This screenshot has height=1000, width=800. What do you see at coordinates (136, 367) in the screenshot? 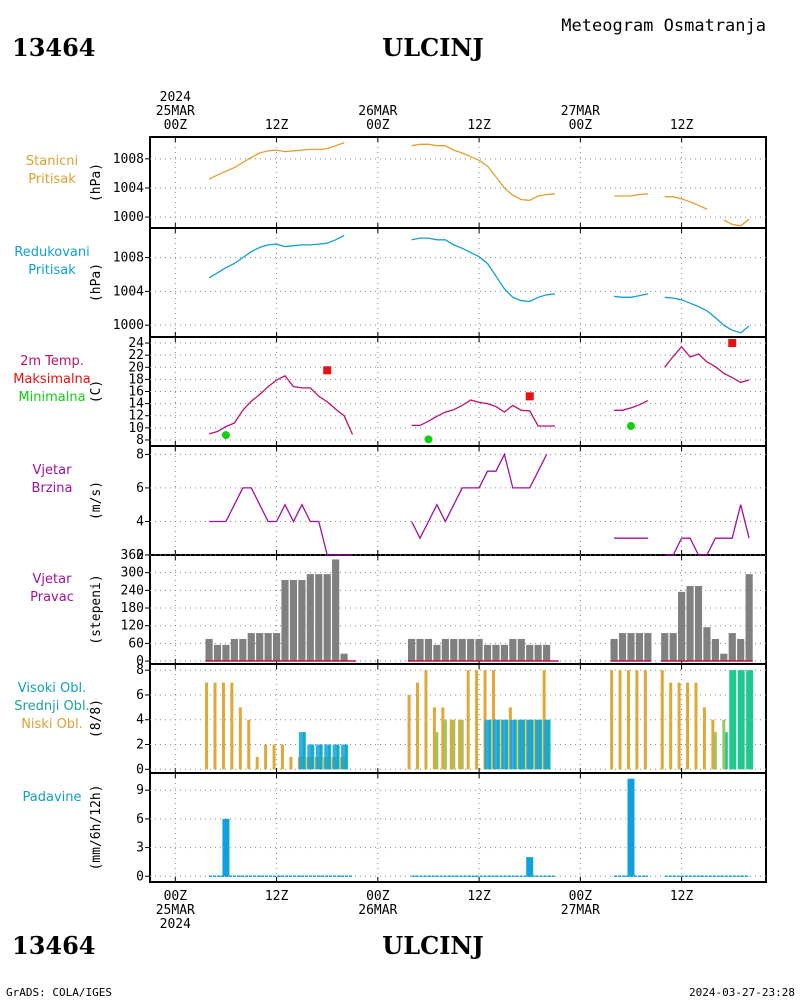
I see `y-tick-label: 20` at bounding box center [136, 367].